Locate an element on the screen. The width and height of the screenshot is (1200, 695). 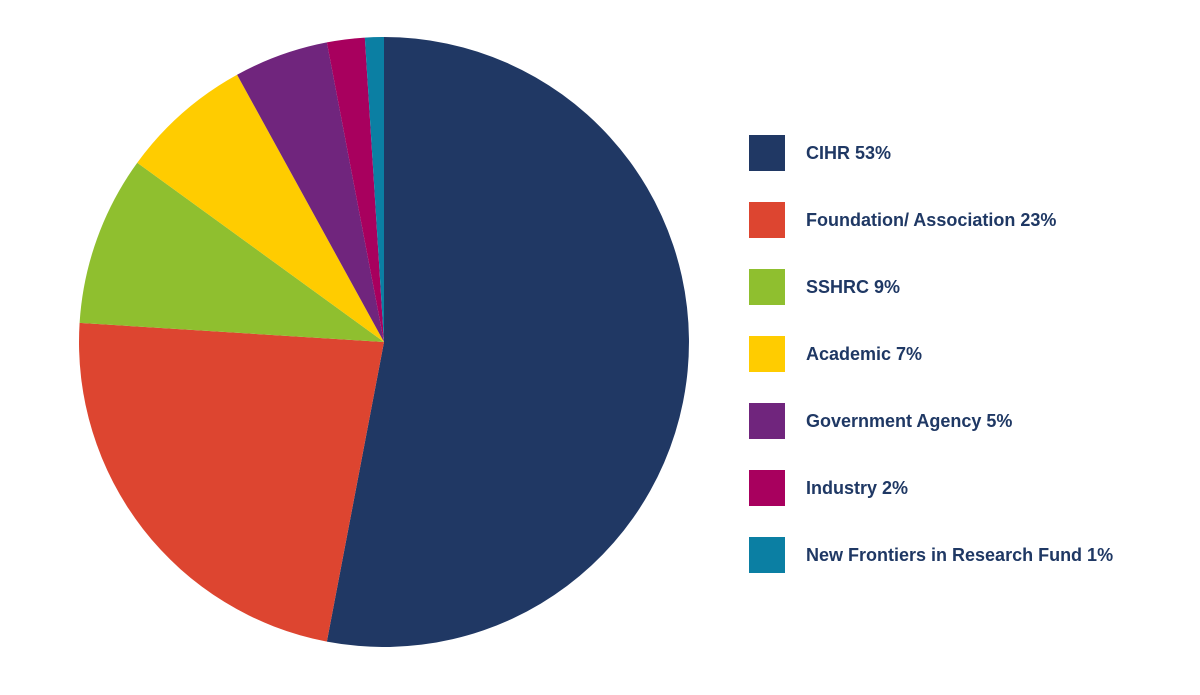
legend-item: Academic 7% is located at coordinates (835, 354).